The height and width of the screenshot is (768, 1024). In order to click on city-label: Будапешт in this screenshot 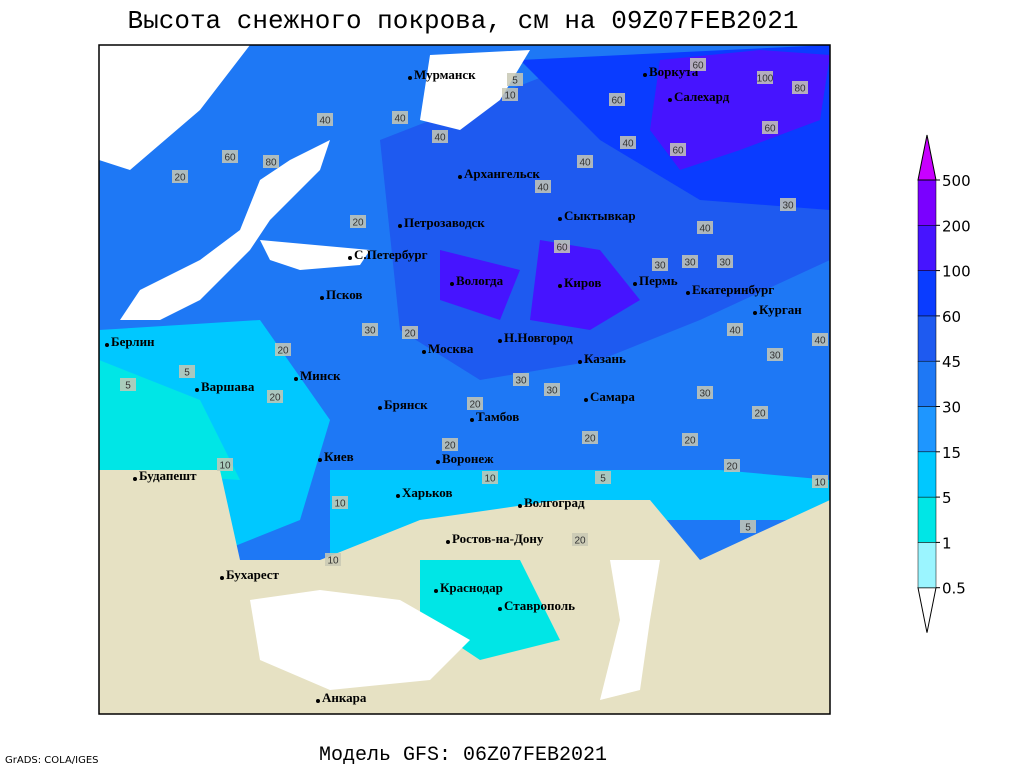, I will do `click(168, 475)`.